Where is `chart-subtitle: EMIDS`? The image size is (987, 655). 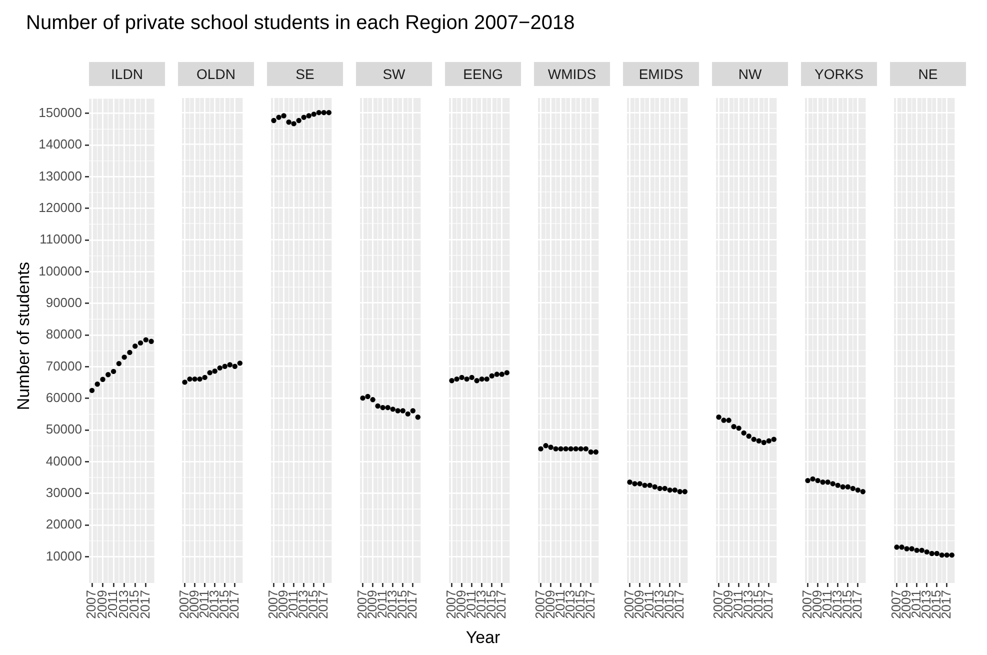
chart-subtitle: EMIDS is located at coordinates (661, 74).